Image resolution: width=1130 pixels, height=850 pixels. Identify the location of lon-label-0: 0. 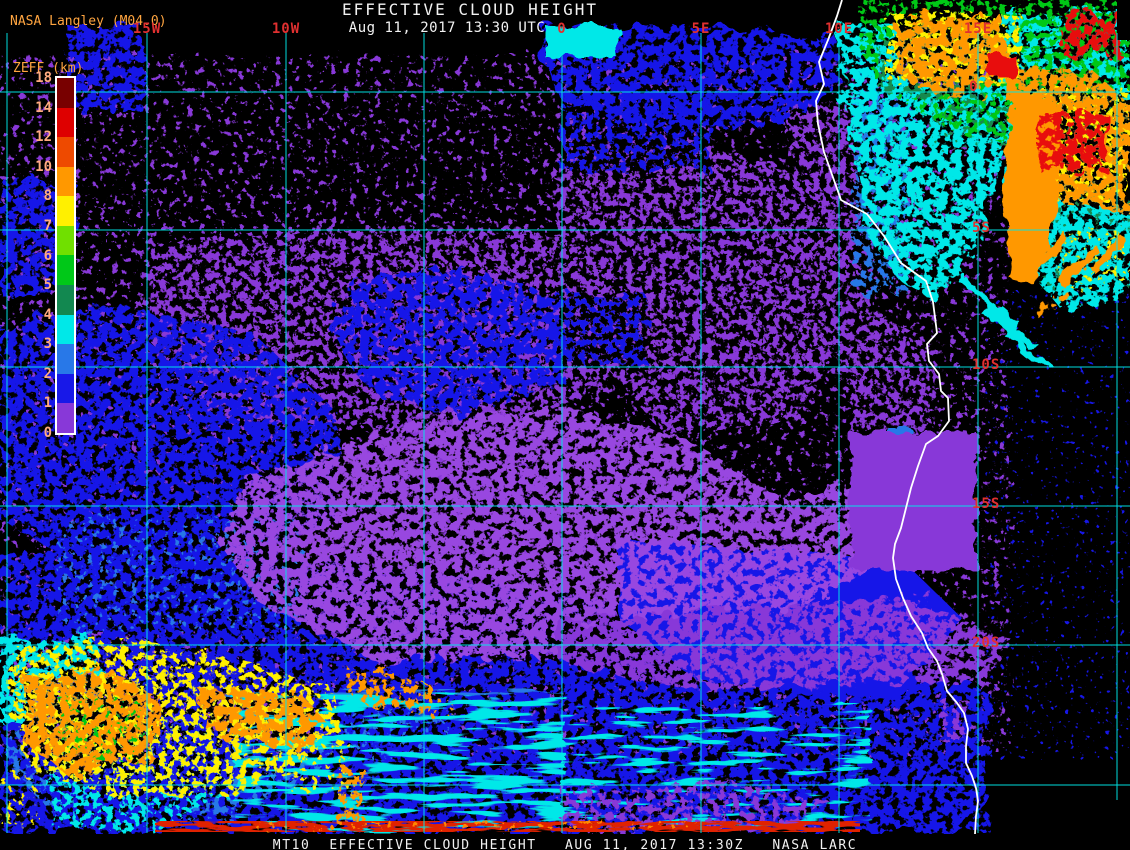
(562, 29).